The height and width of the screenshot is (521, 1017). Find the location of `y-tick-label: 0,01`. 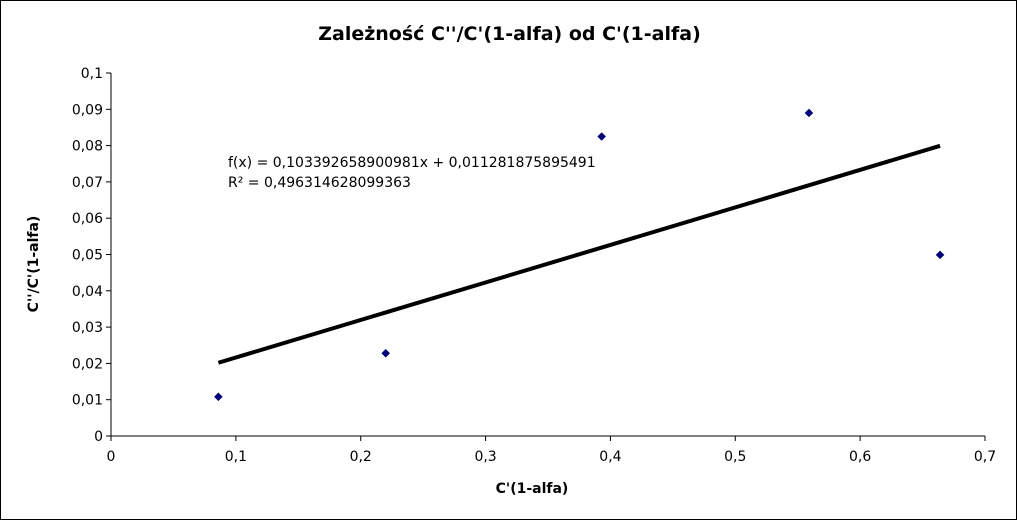

y-tick-label: 0,01 is located at coordinates (87, 401).